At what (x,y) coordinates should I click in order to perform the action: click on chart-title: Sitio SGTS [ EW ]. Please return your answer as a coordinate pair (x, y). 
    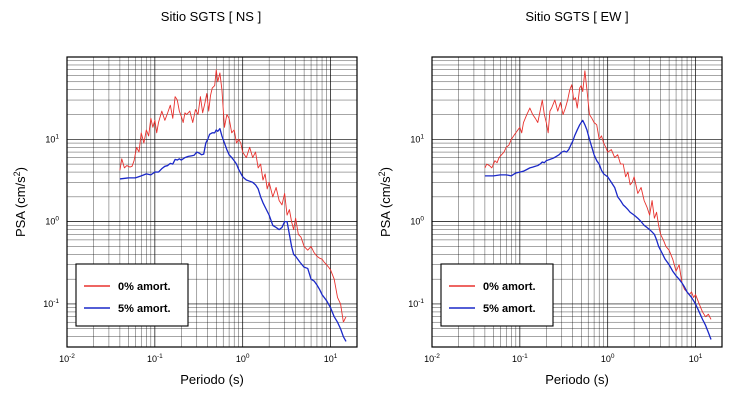
    Looking at the image, I should click on (576, 16).